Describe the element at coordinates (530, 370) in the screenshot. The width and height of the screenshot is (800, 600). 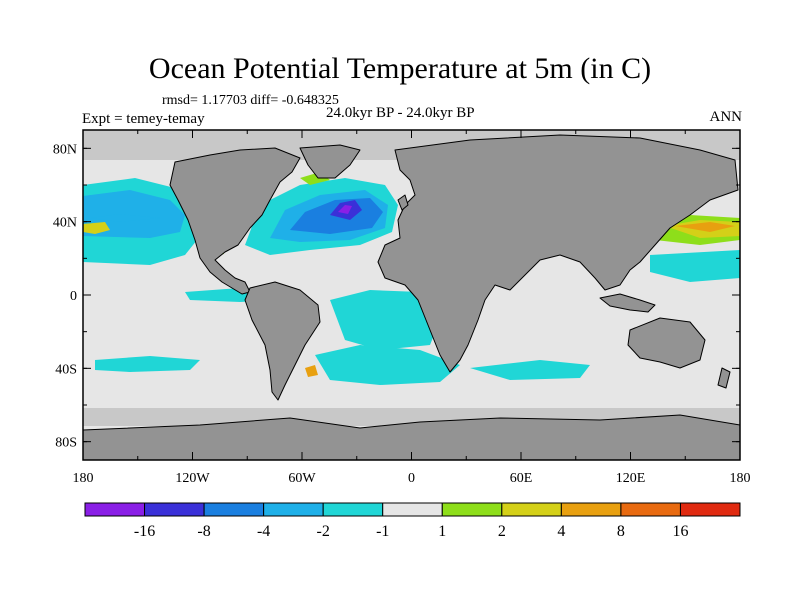
I see `indian-ocean-band` at that location.